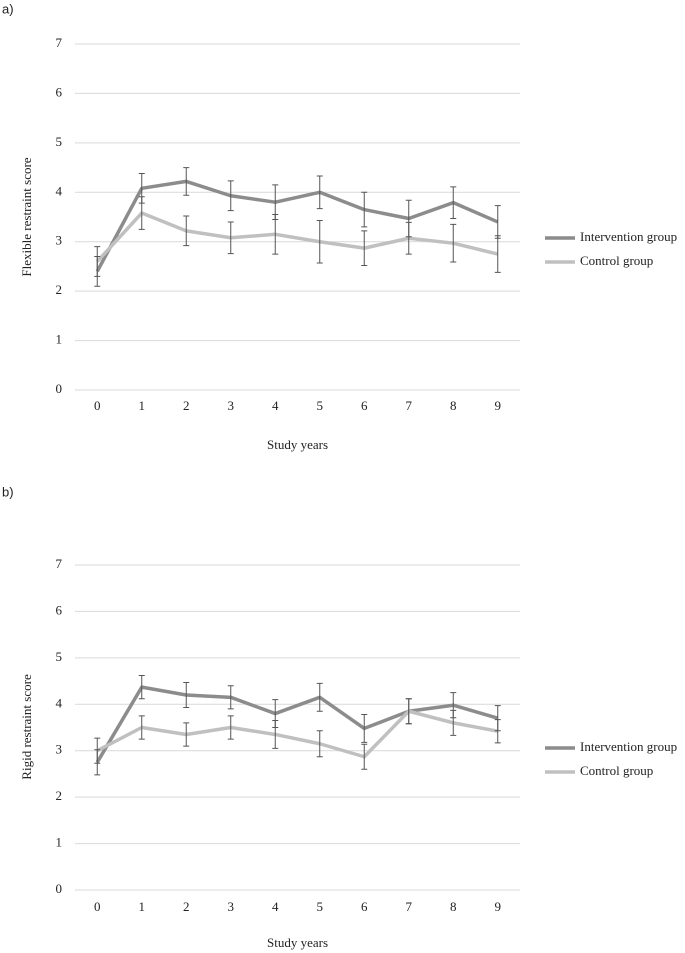 The height and width of the screenshot is (953, 685). Describe the element at coordinates (26, 727) in the screenshot. I see `y-axis-title: Rigid restraint score` at that location.